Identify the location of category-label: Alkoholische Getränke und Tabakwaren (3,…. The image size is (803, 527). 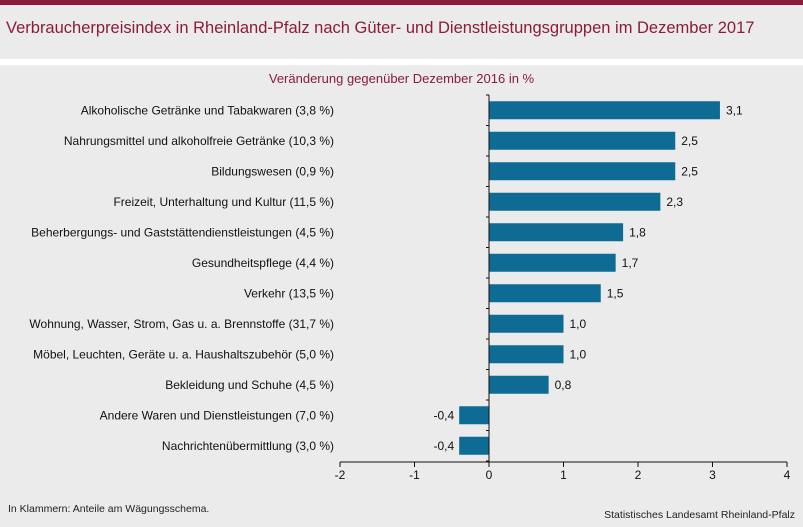
(207, 110).